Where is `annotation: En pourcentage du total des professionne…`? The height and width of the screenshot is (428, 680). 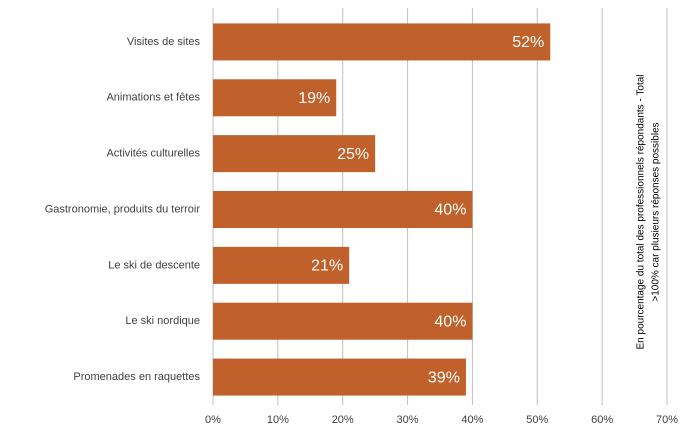
annotation: En pourcentage du total des professionne… is located at coordinates (641, 212).